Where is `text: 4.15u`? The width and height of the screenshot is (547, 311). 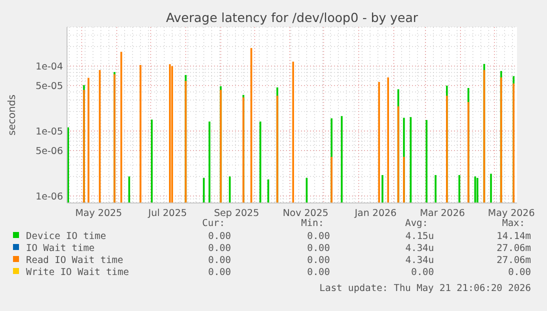 text: 4.15u is located at coordinates (419, 236).